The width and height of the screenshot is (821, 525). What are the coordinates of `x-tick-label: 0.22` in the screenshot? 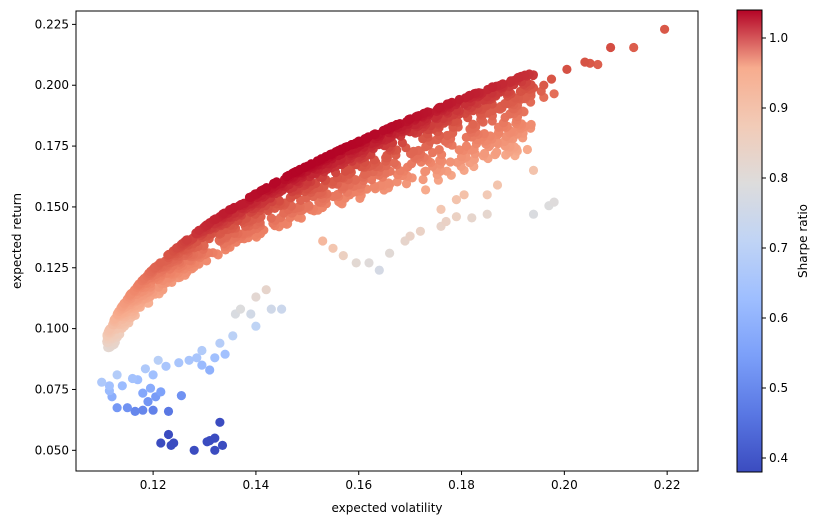 It's located at (667, 485).